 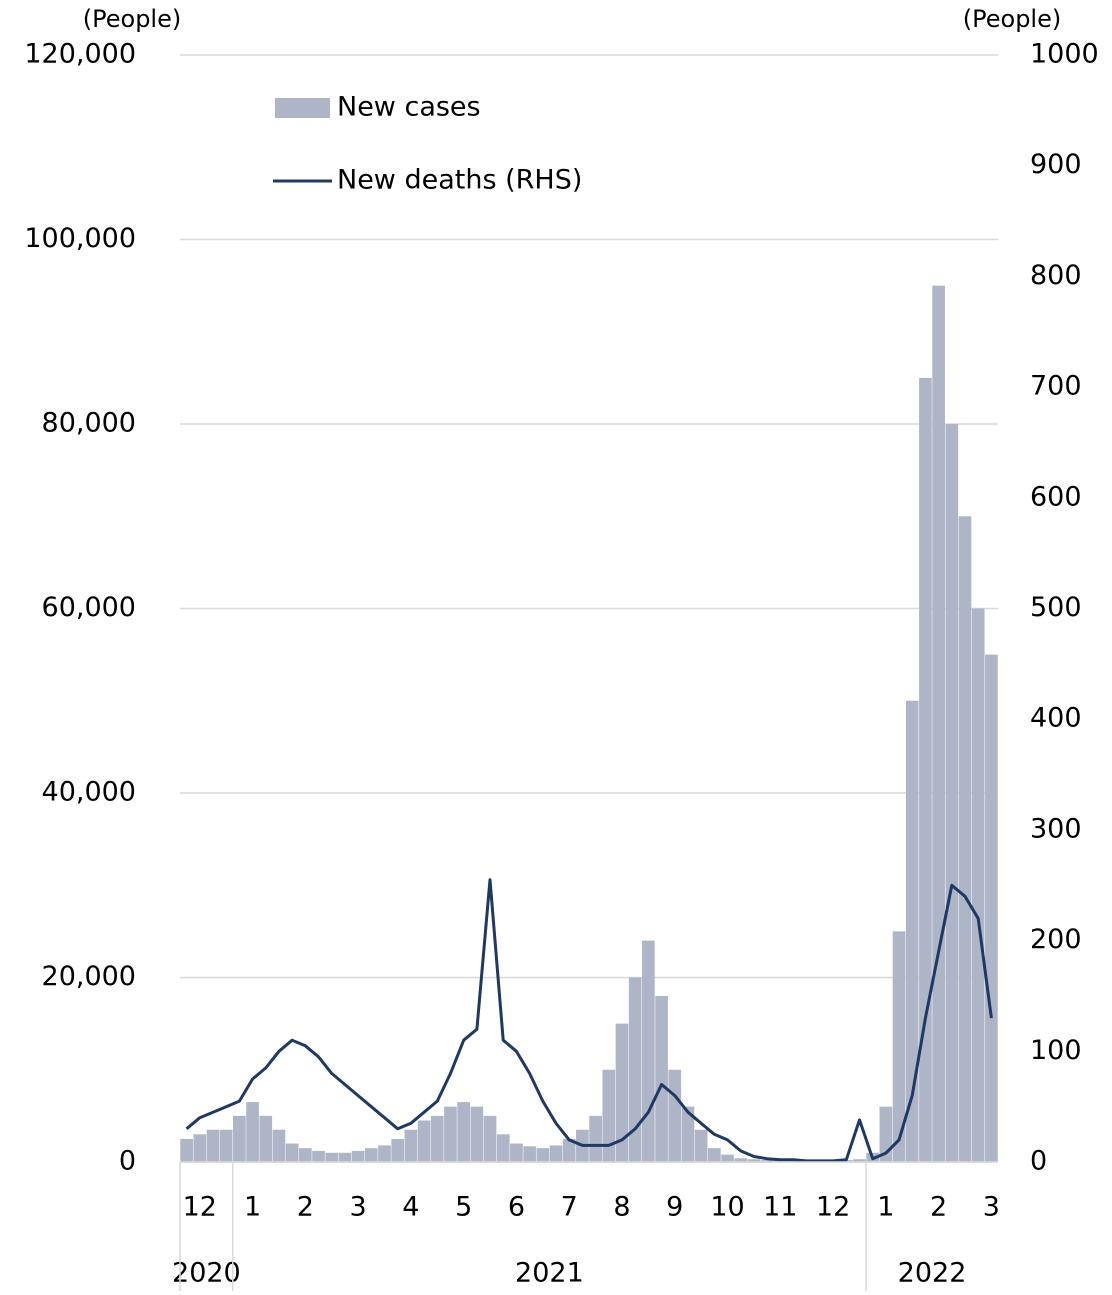 I want to click on x-tick-label: 7, so click(x=569, y=1207).